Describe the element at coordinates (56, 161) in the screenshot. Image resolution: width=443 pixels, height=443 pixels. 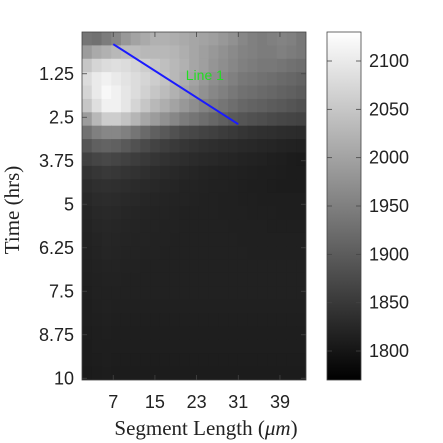
I see `y-tick-label: 3.75` at that location.